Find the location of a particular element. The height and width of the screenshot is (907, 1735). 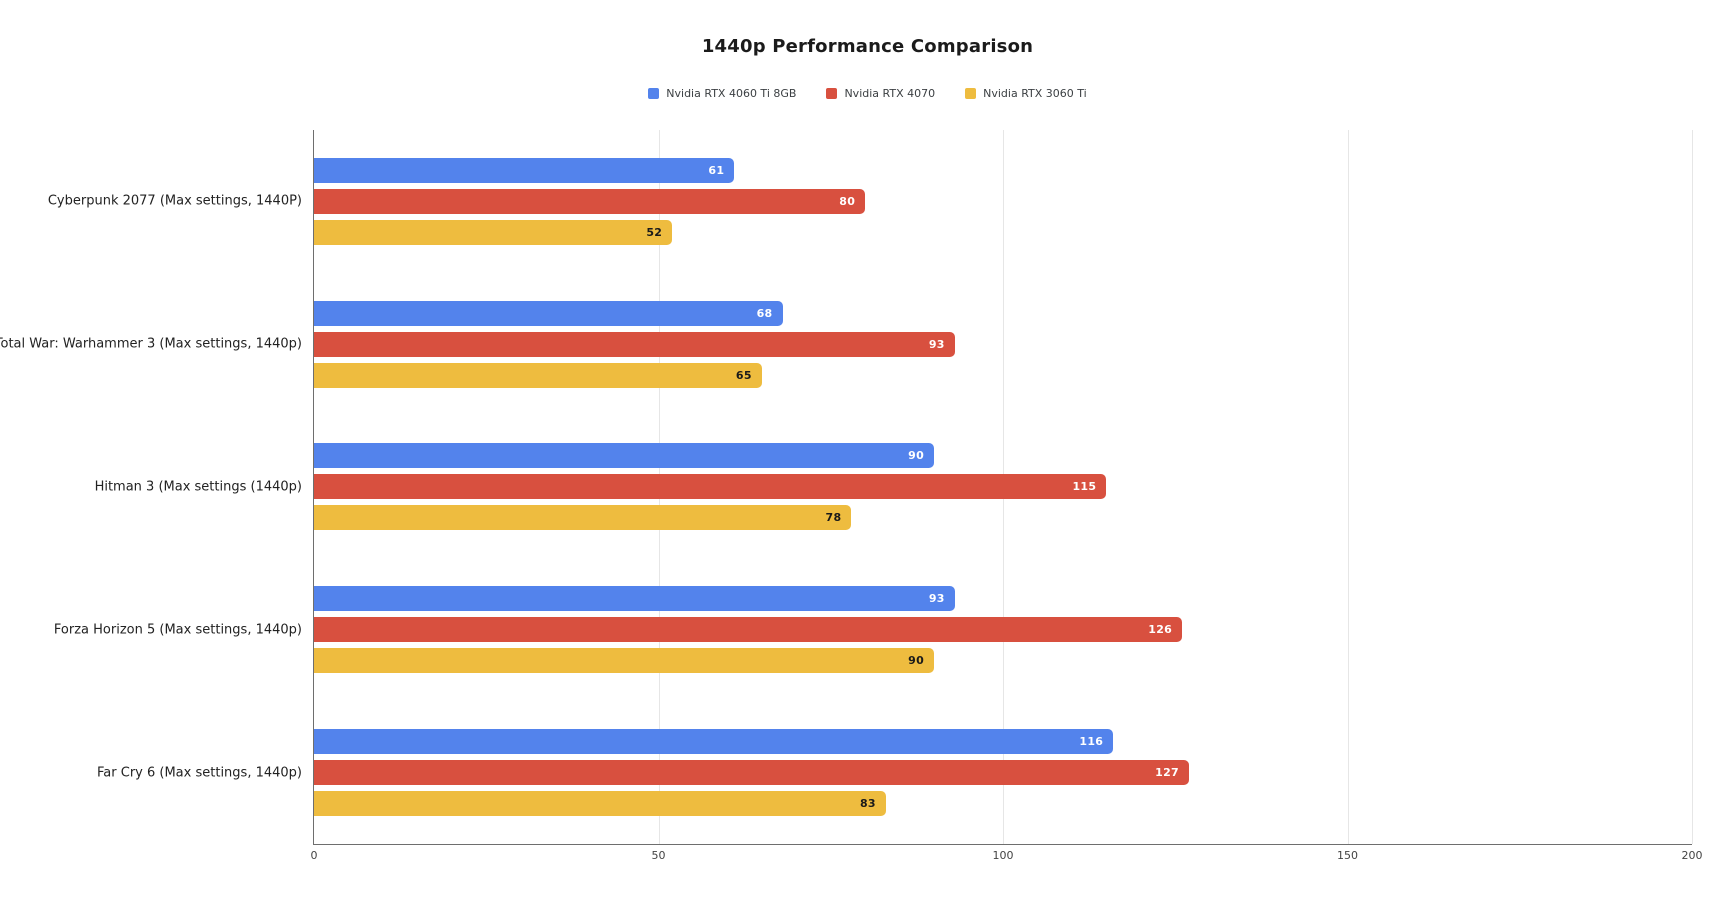

bar-value-label: 65 is located at coordinates (743, 375).